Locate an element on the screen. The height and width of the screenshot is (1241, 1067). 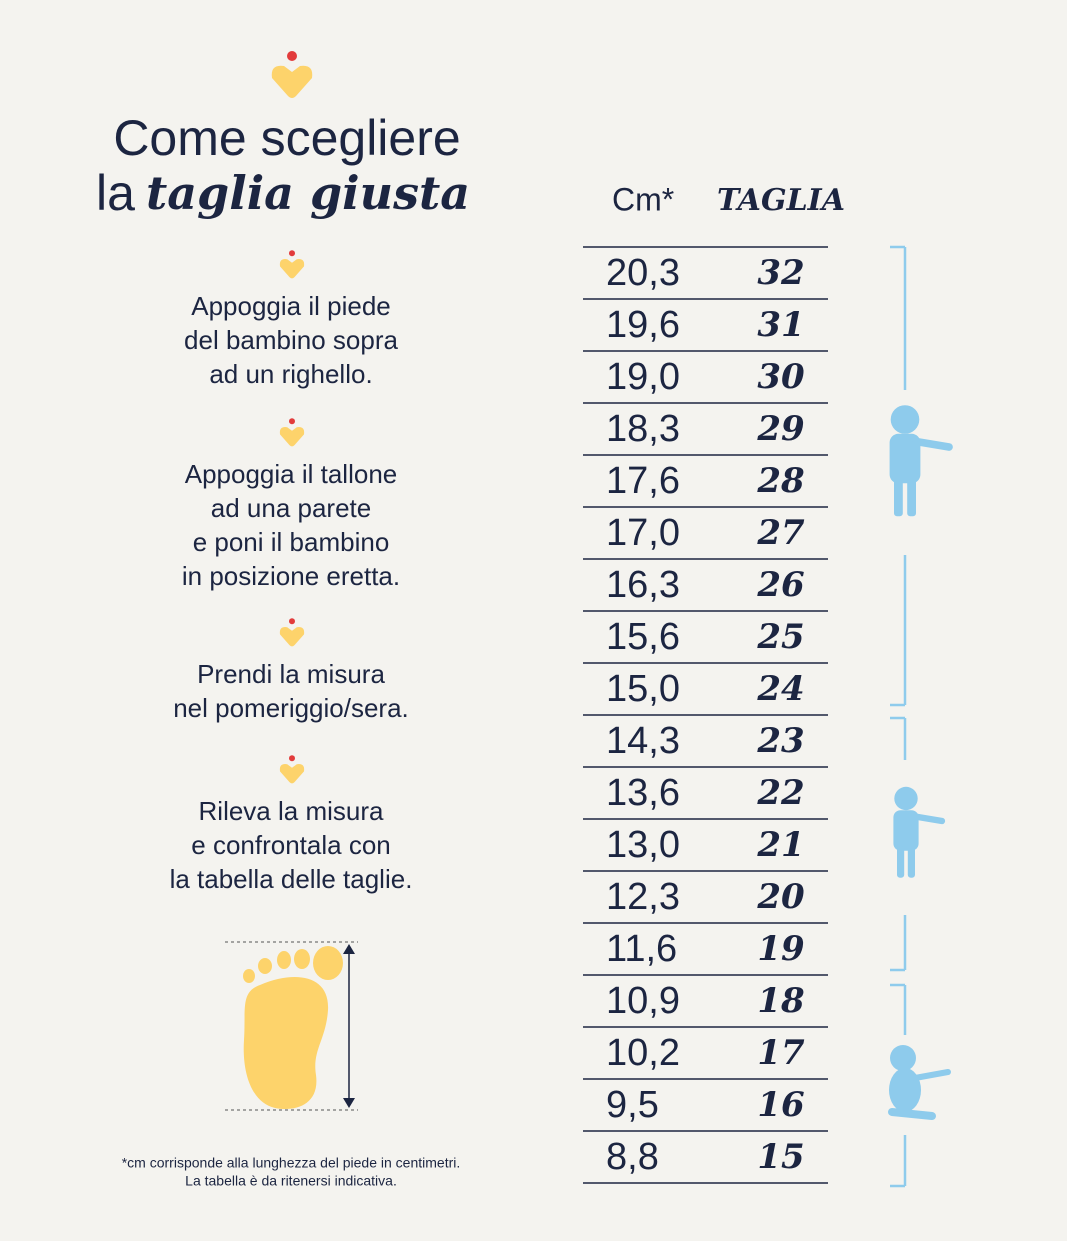
cm-cell: 12,3 is located at coordinates (643, 897).